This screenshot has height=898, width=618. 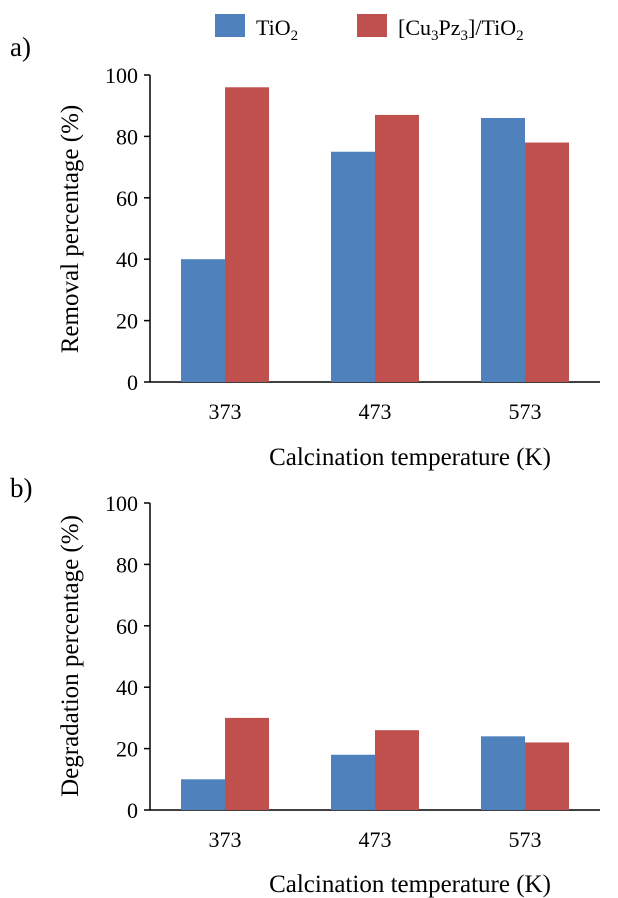 I want to click on y-axis-title-a: Removal percentage (%), so click(x=70, y=229).